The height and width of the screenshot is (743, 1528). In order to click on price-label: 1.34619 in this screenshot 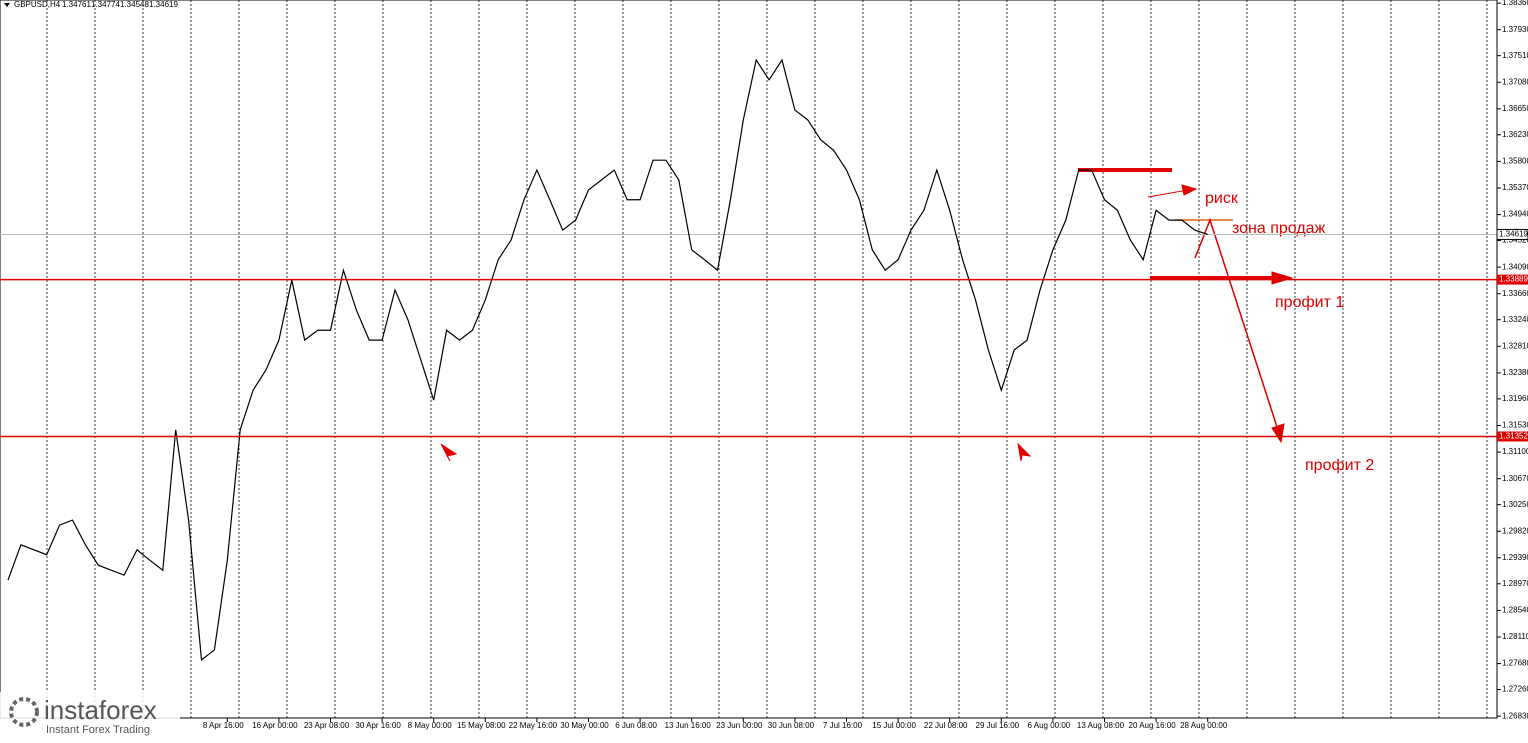, I will do `click(1513, 234)`.